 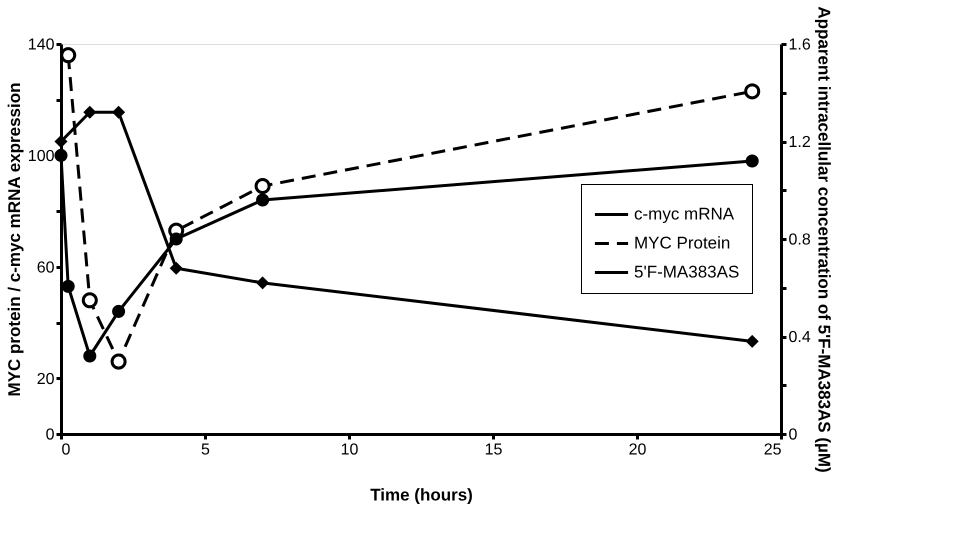 I want to click on y2-tick-label: 1.6, so click(x=799, y=45).